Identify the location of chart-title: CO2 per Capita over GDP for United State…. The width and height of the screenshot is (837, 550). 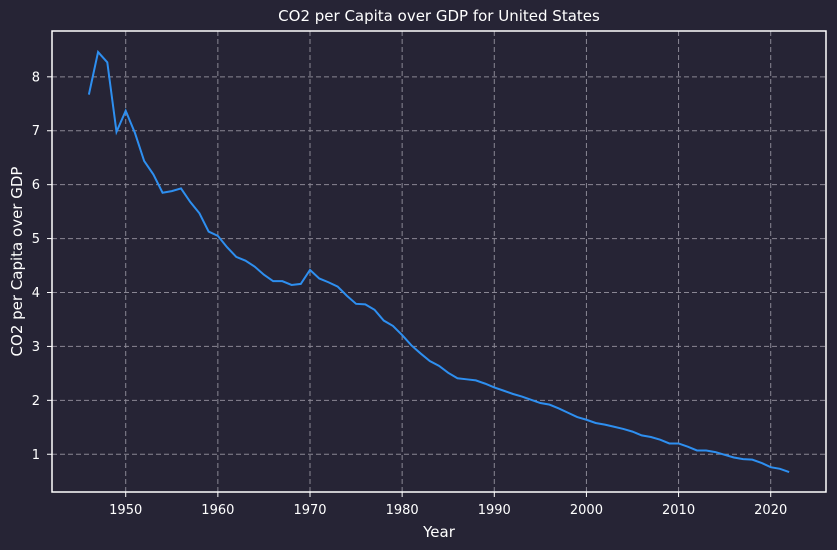
(439, 16).